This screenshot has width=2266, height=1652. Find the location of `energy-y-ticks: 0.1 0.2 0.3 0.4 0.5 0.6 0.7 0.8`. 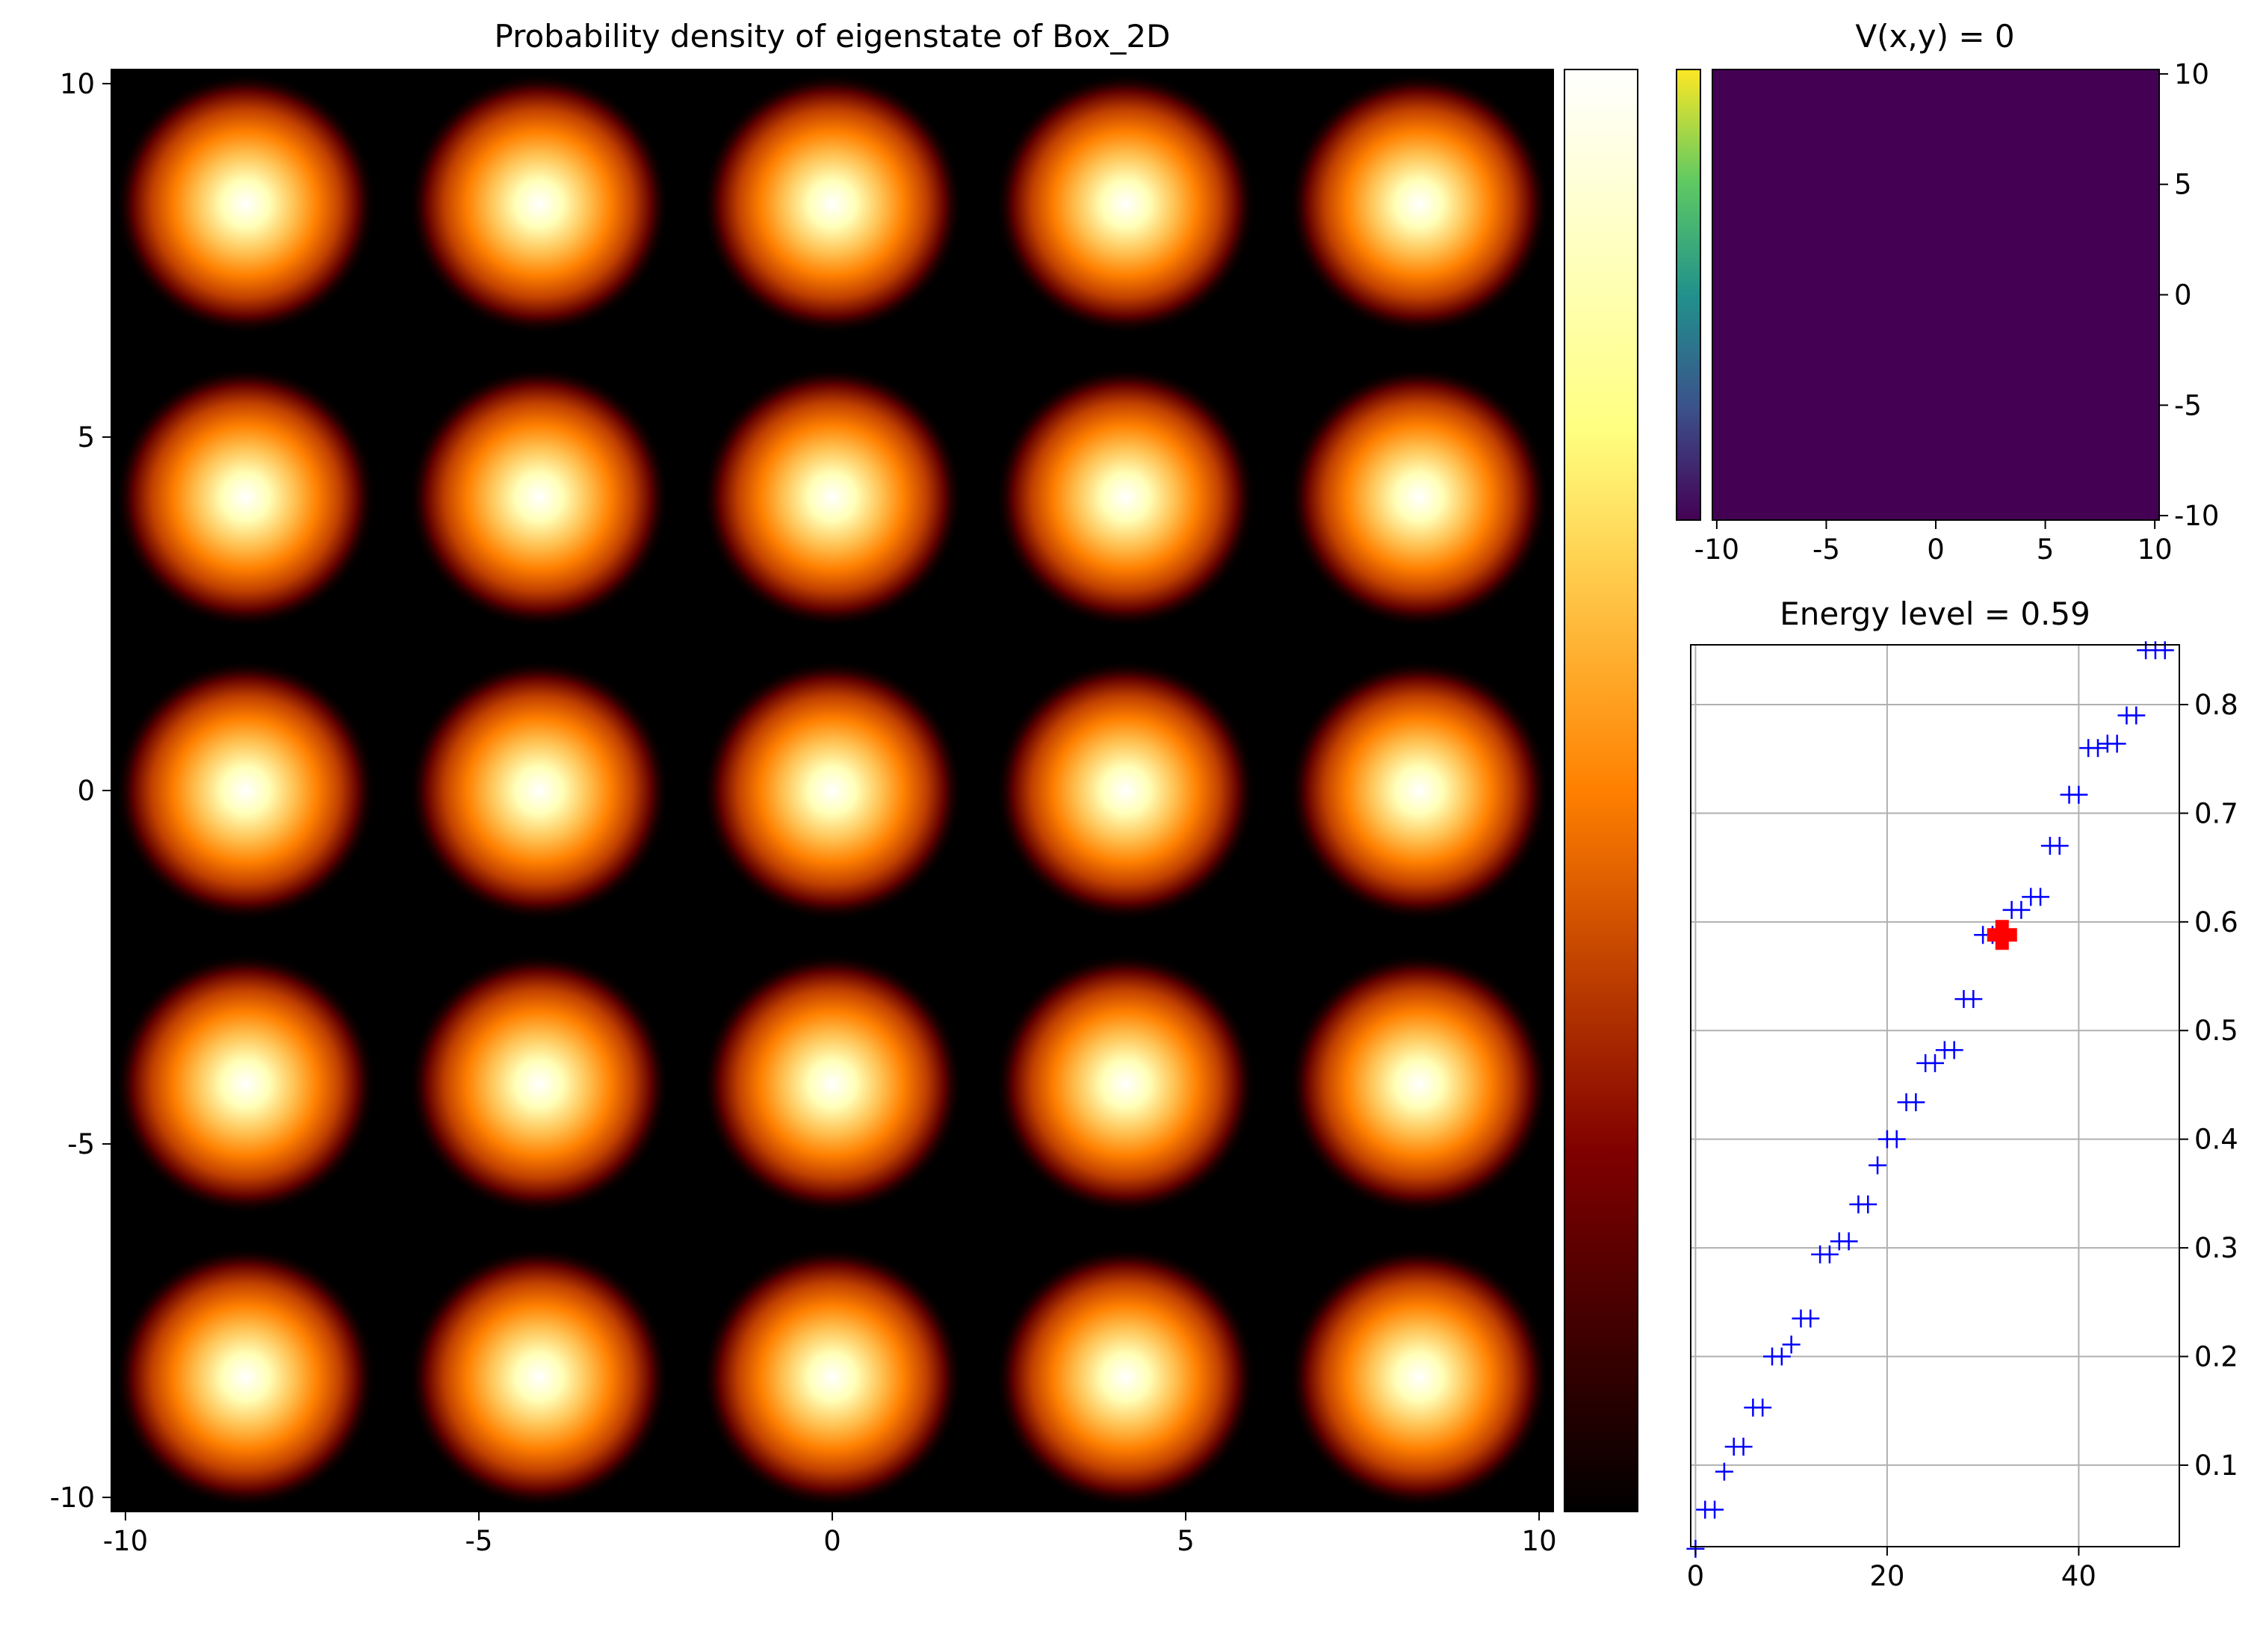

energy-y-ticks: 0.1 0.2 0.3 0.4 0.5 0.6 0.7 0.8 is located at coordinates (2208, 1085).